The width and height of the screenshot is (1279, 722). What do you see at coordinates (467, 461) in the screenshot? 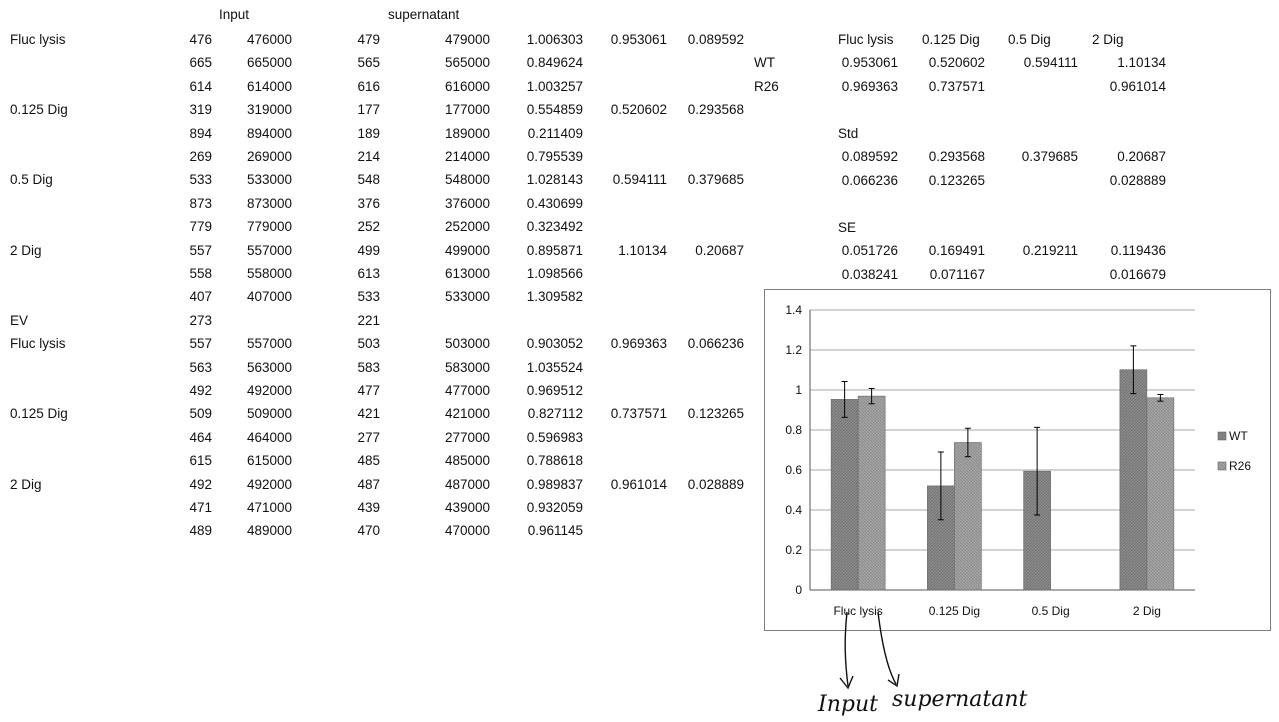
I see `table-cell: 485000` at bounding box center [467, 461].